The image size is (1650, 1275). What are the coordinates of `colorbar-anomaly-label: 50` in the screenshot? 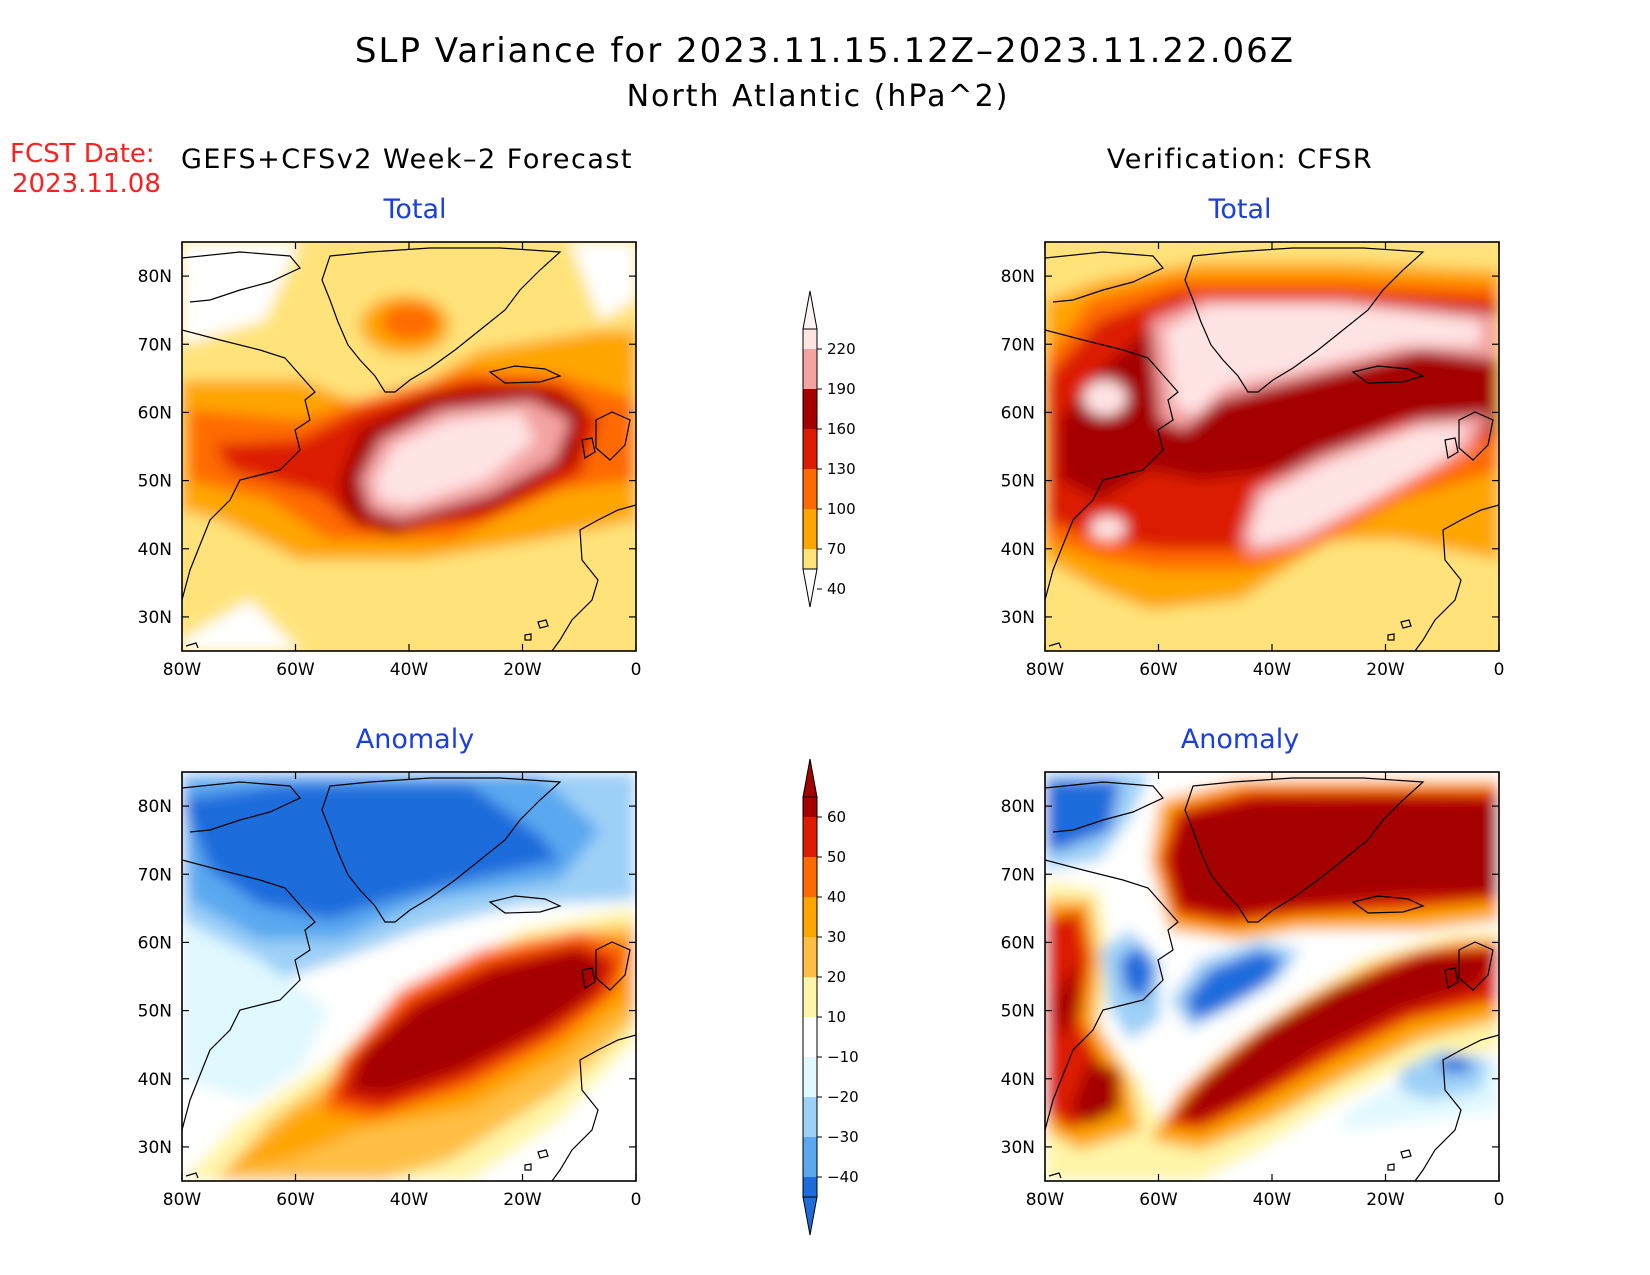 It's located at (836, 857).